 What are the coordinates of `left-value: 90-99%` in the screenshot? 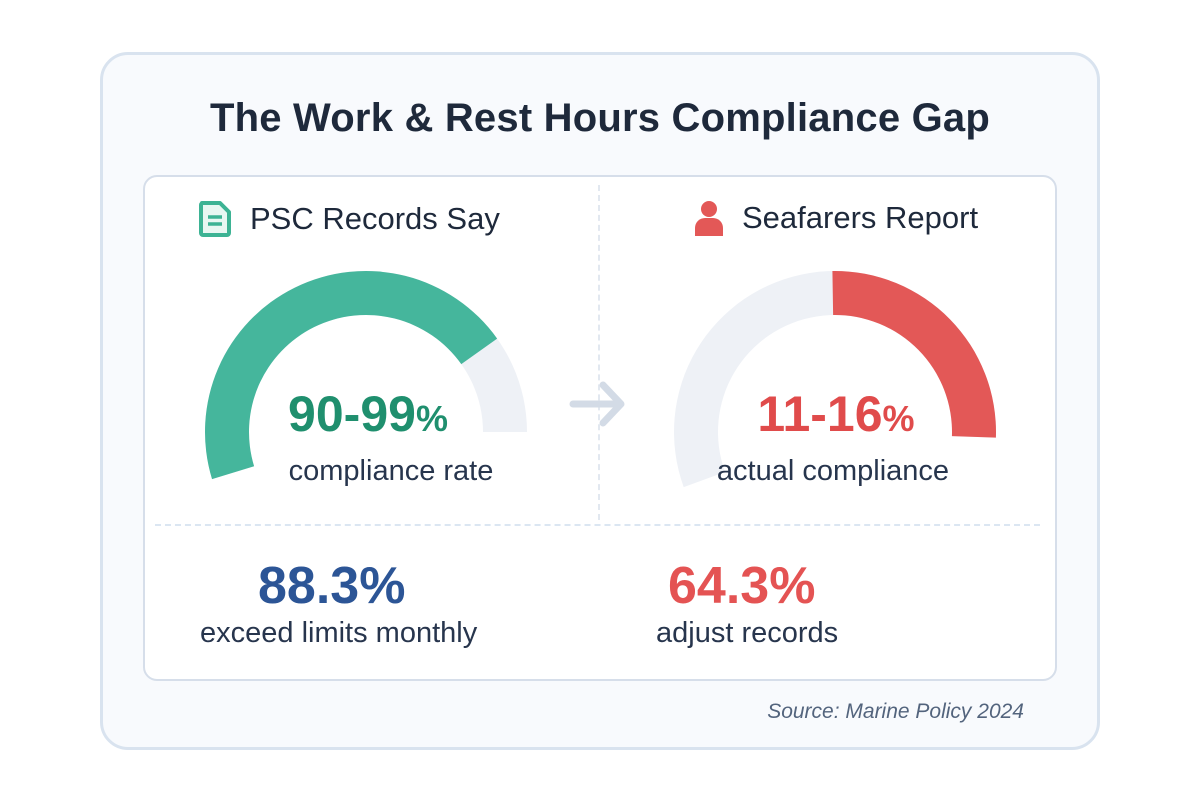 It's located at (368, 414).